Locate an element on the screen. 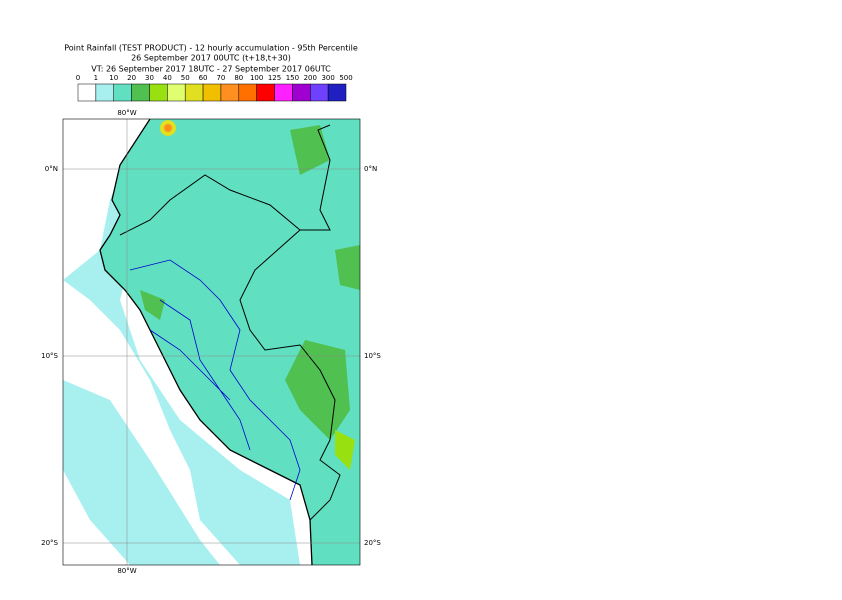  region-border is located at coordinates (215, 380).